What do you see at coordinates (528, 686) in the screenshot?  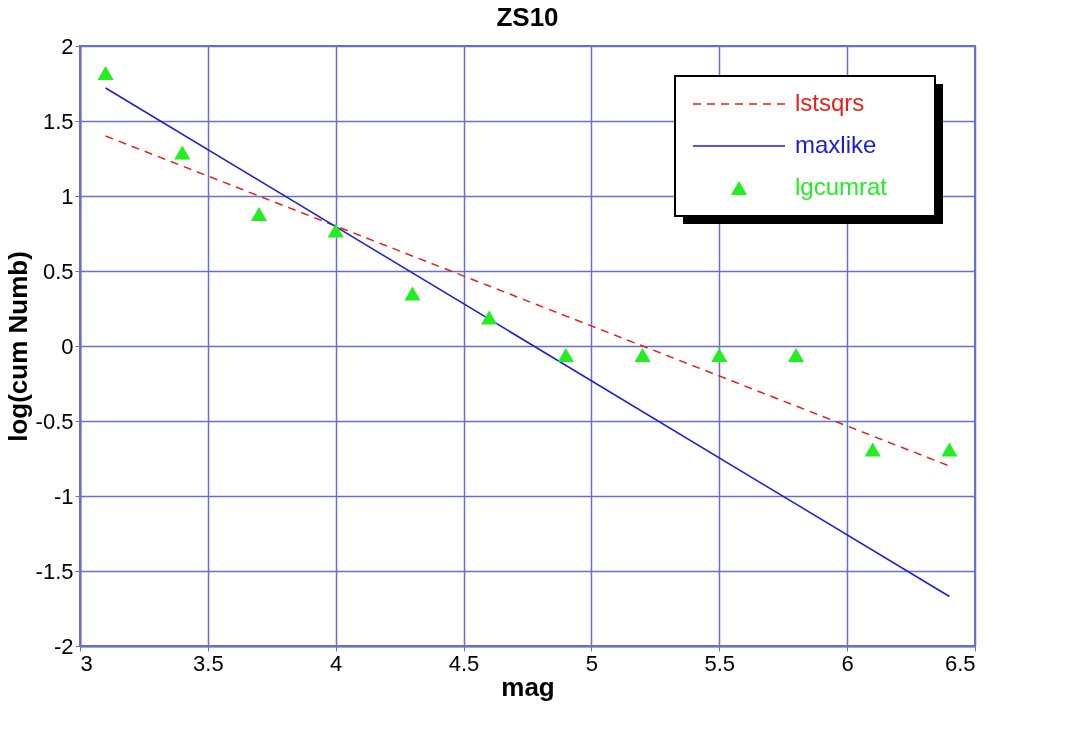 I see `x-axis-title: mag` at bounding box center [528, 686].